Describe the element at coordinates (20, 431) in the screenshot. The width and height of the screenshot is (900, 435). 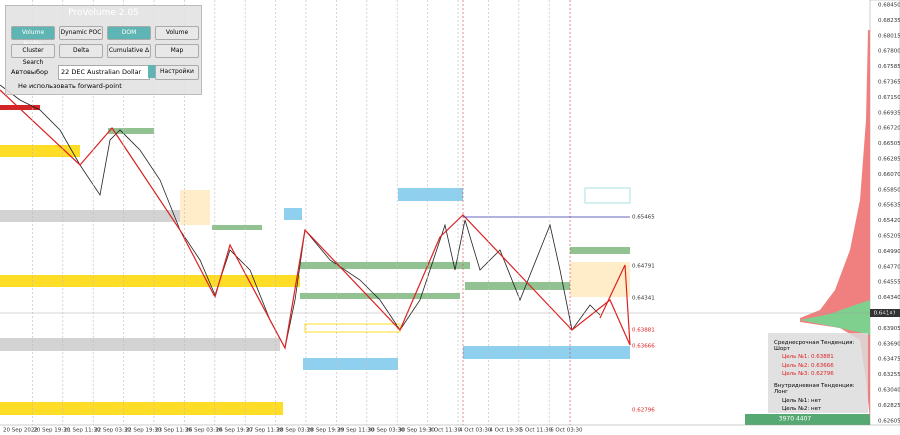
I see `time-label: 20 Sep 2022` at that location.